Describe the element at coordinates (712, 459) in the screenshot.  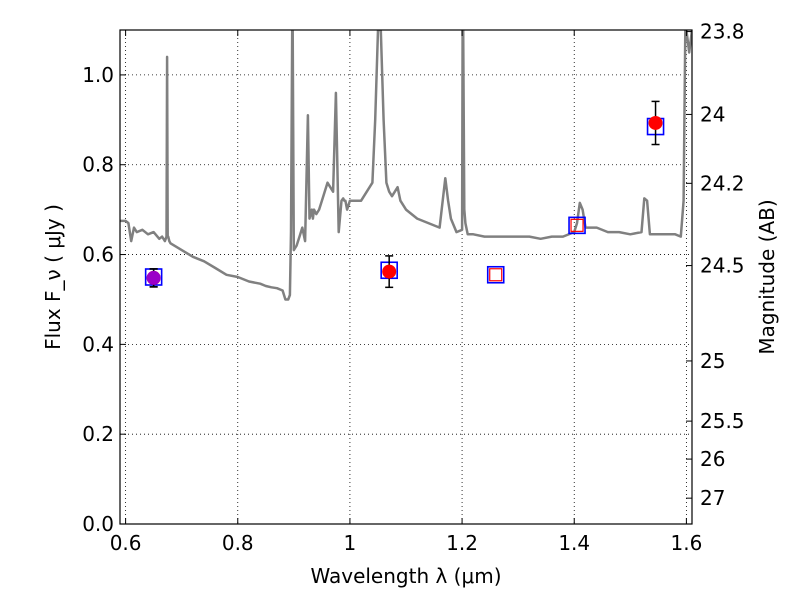
I see `y2-tick-label: 26` at that location.